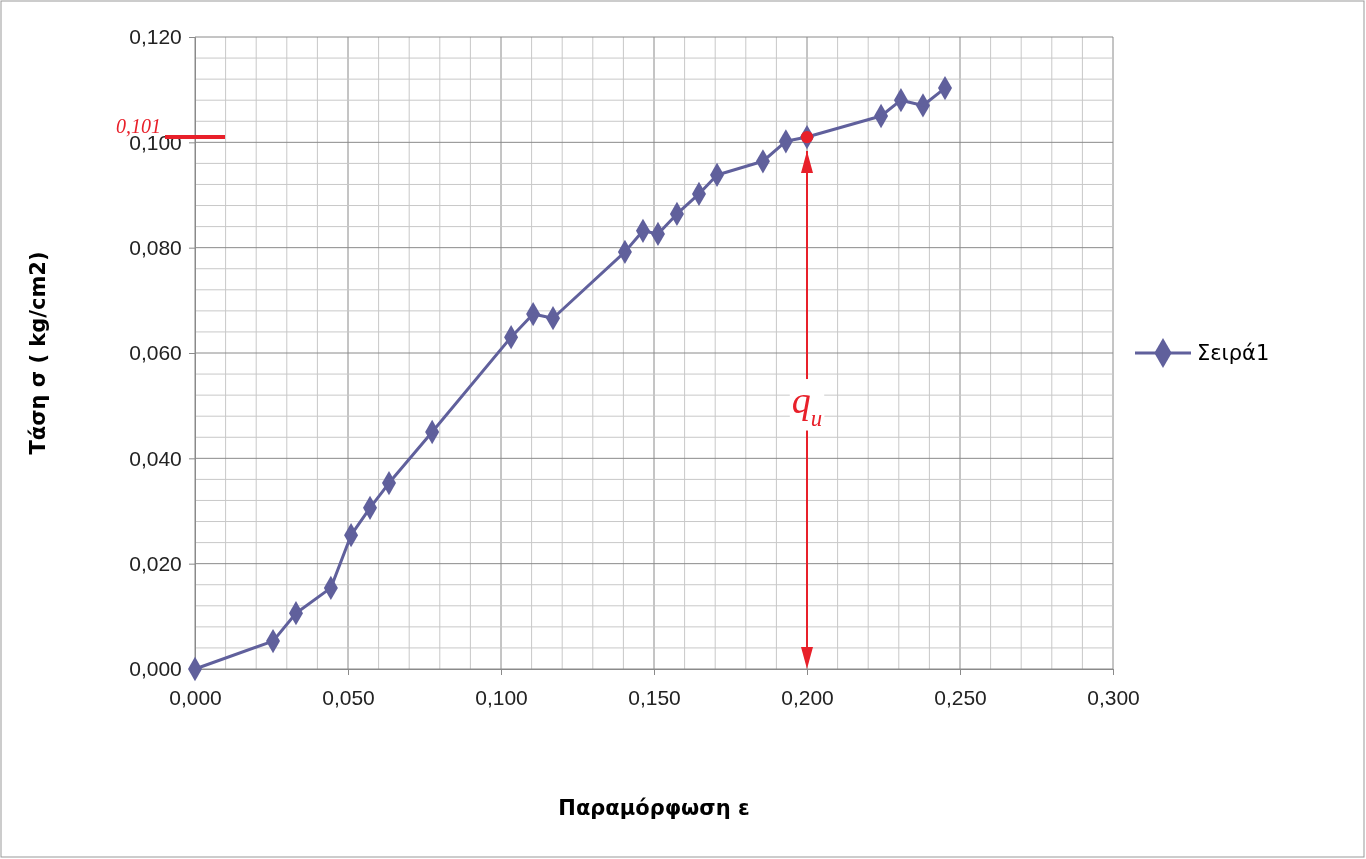 This screenshot has height=859, width=1366. What do you see at coordinates (155, 37) in the screenshot?
I see `y-tick-label: 0,120` at bounding box center [155, 37].